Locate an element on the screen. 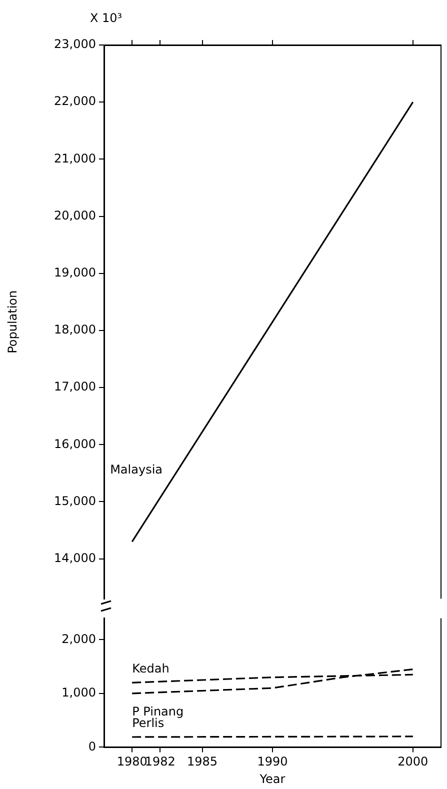  x-tick-label: 1982 is located at coordinates (160, 761).